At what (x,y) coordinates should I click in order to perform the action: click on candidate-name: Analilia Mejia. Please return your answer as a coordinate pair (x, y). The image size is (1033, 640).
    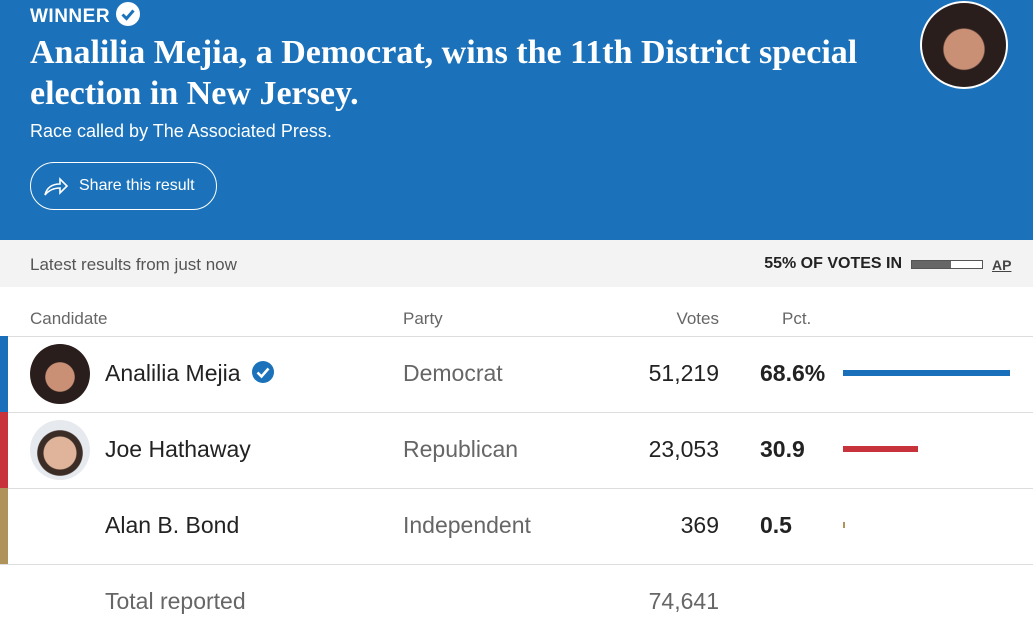
    Looking at the image, I should click on (190, 373).